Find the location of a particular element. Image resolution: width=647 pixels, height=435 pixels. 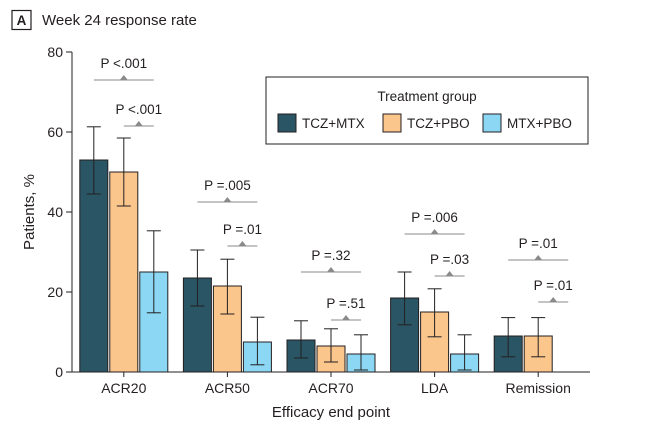

comparison-bracket: P =.03 is located at coordinates (449, 264).